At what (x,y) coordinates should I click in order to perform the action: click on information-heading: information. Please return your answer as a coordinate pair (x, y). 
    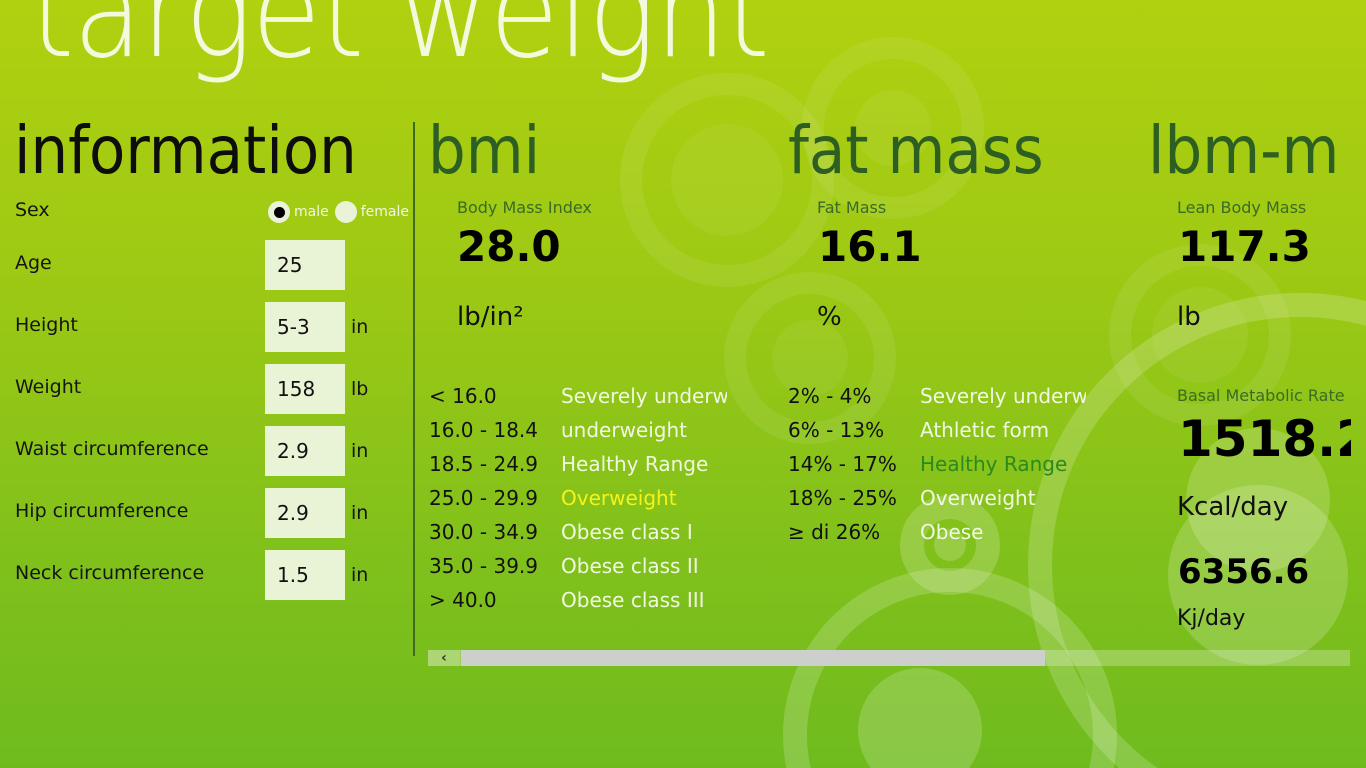
    Looking at the image, I should click on (185, 150).